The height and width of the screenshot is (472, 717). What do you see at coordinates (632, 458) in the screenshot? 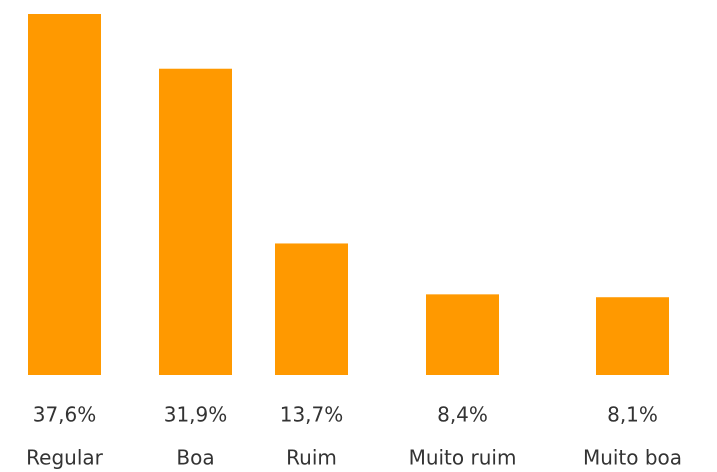
I see `category-label: Muito boa` at bounding box center [632, 458].